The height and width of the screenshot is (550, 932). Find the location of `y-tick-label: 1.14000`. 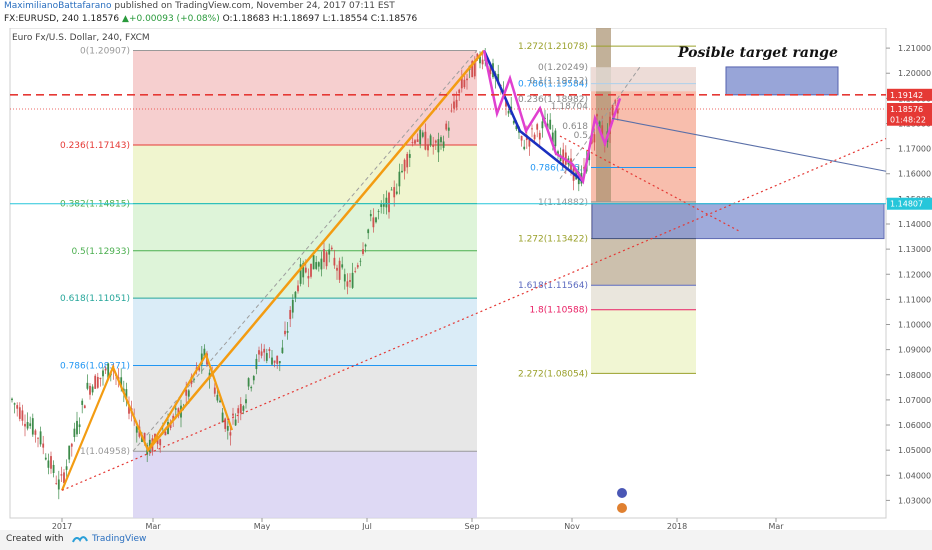

y-tick-label: 1.14000 is located at coordinates (914, 224).